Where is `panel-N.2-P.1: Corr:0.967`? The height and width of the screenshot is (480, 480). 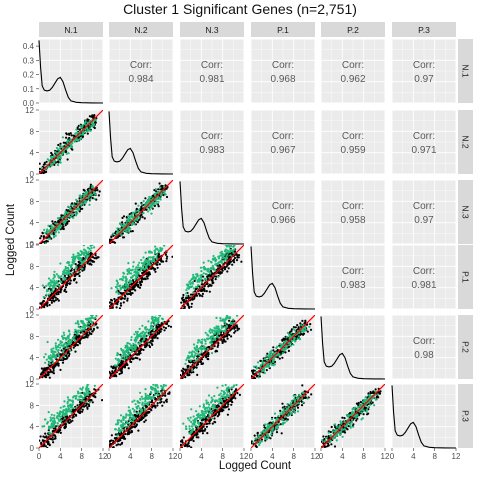 panel-N.2-P.1: Corr:0.967 is located at coordinates (283, 142).